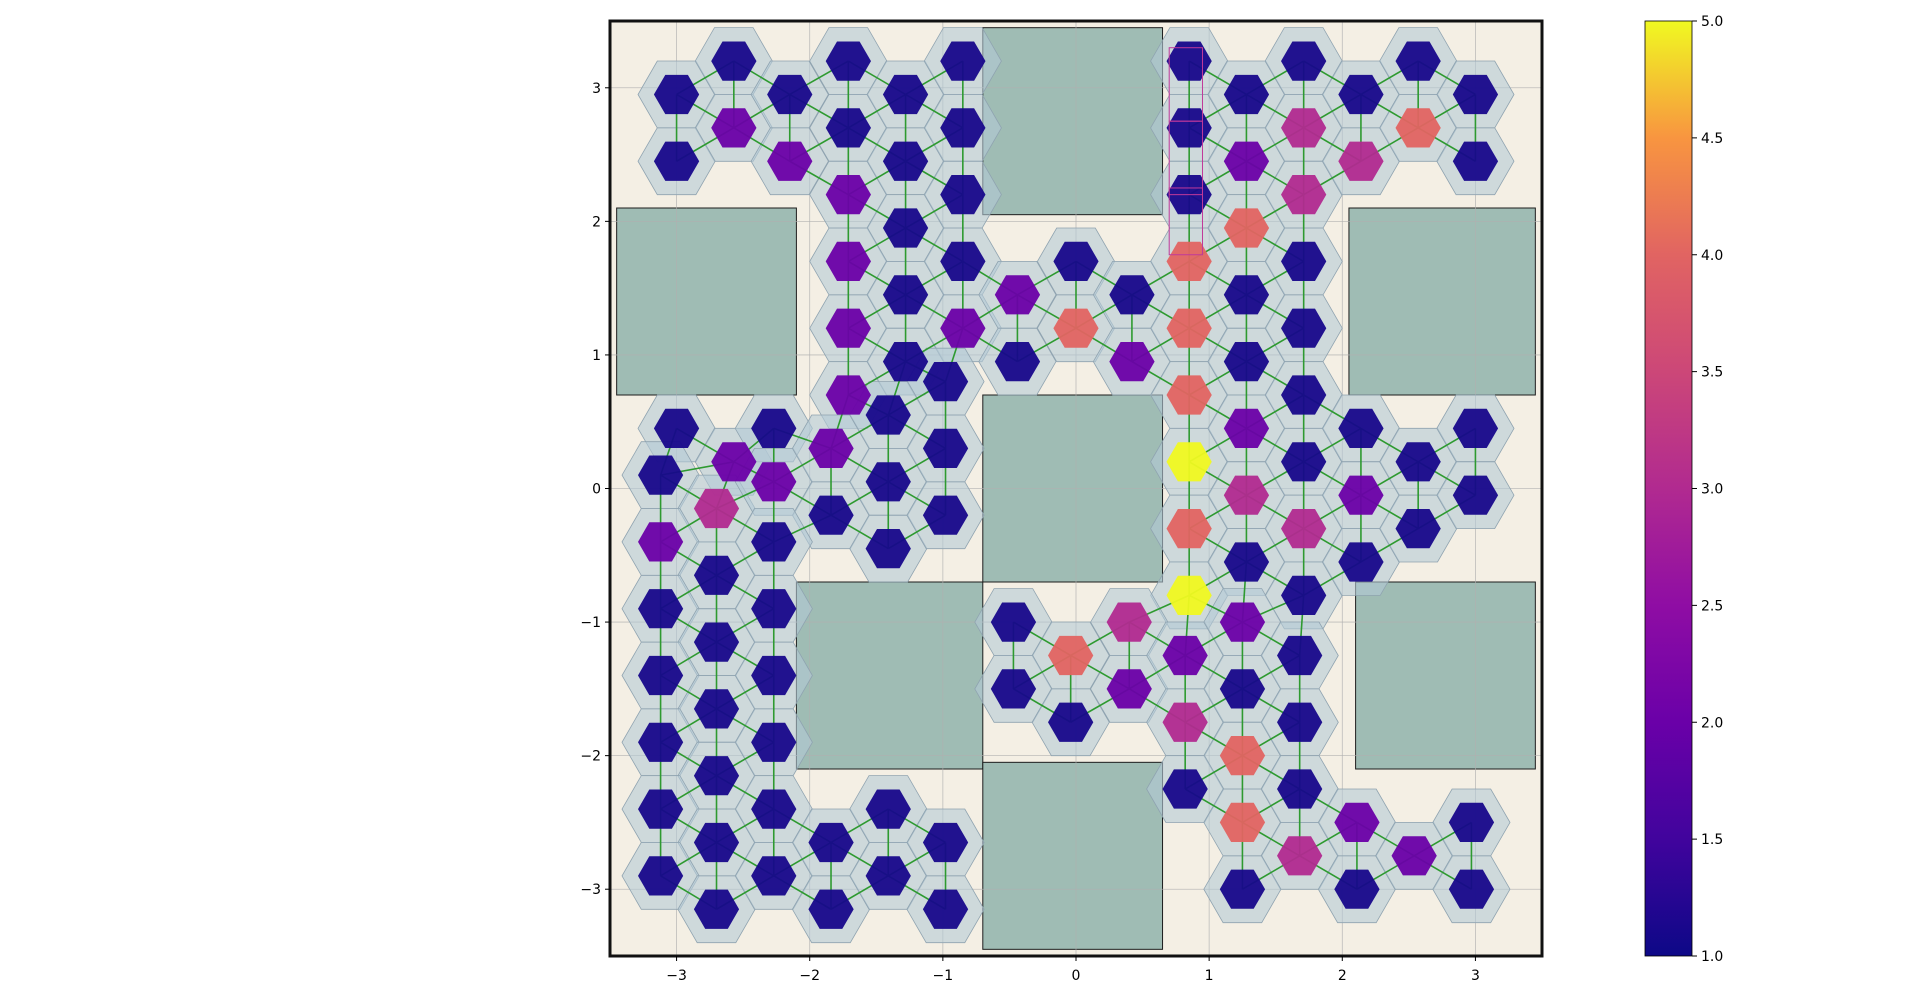 This screenshot has width=1920, height=983. Describe the element at coordinates (943, 975) in the screenshot. I see `x-tick-label: −1` at that location.